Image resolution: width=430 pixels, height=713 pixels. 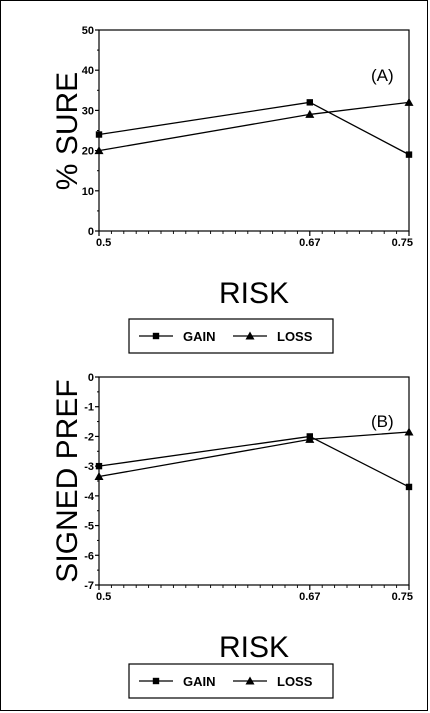 I want to click on y-tick-label: -2, so click(x=89, y=437).